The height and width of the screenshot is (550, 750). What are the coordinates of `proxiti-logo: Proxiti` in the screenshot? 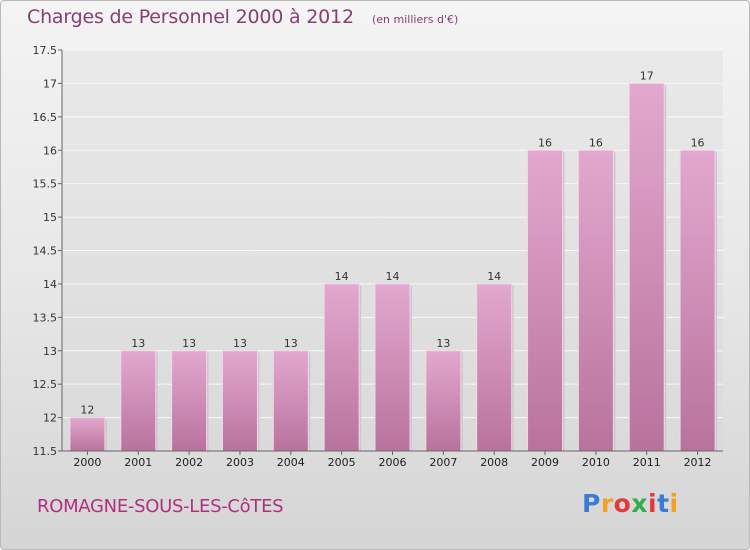 It's located at (630, 503).